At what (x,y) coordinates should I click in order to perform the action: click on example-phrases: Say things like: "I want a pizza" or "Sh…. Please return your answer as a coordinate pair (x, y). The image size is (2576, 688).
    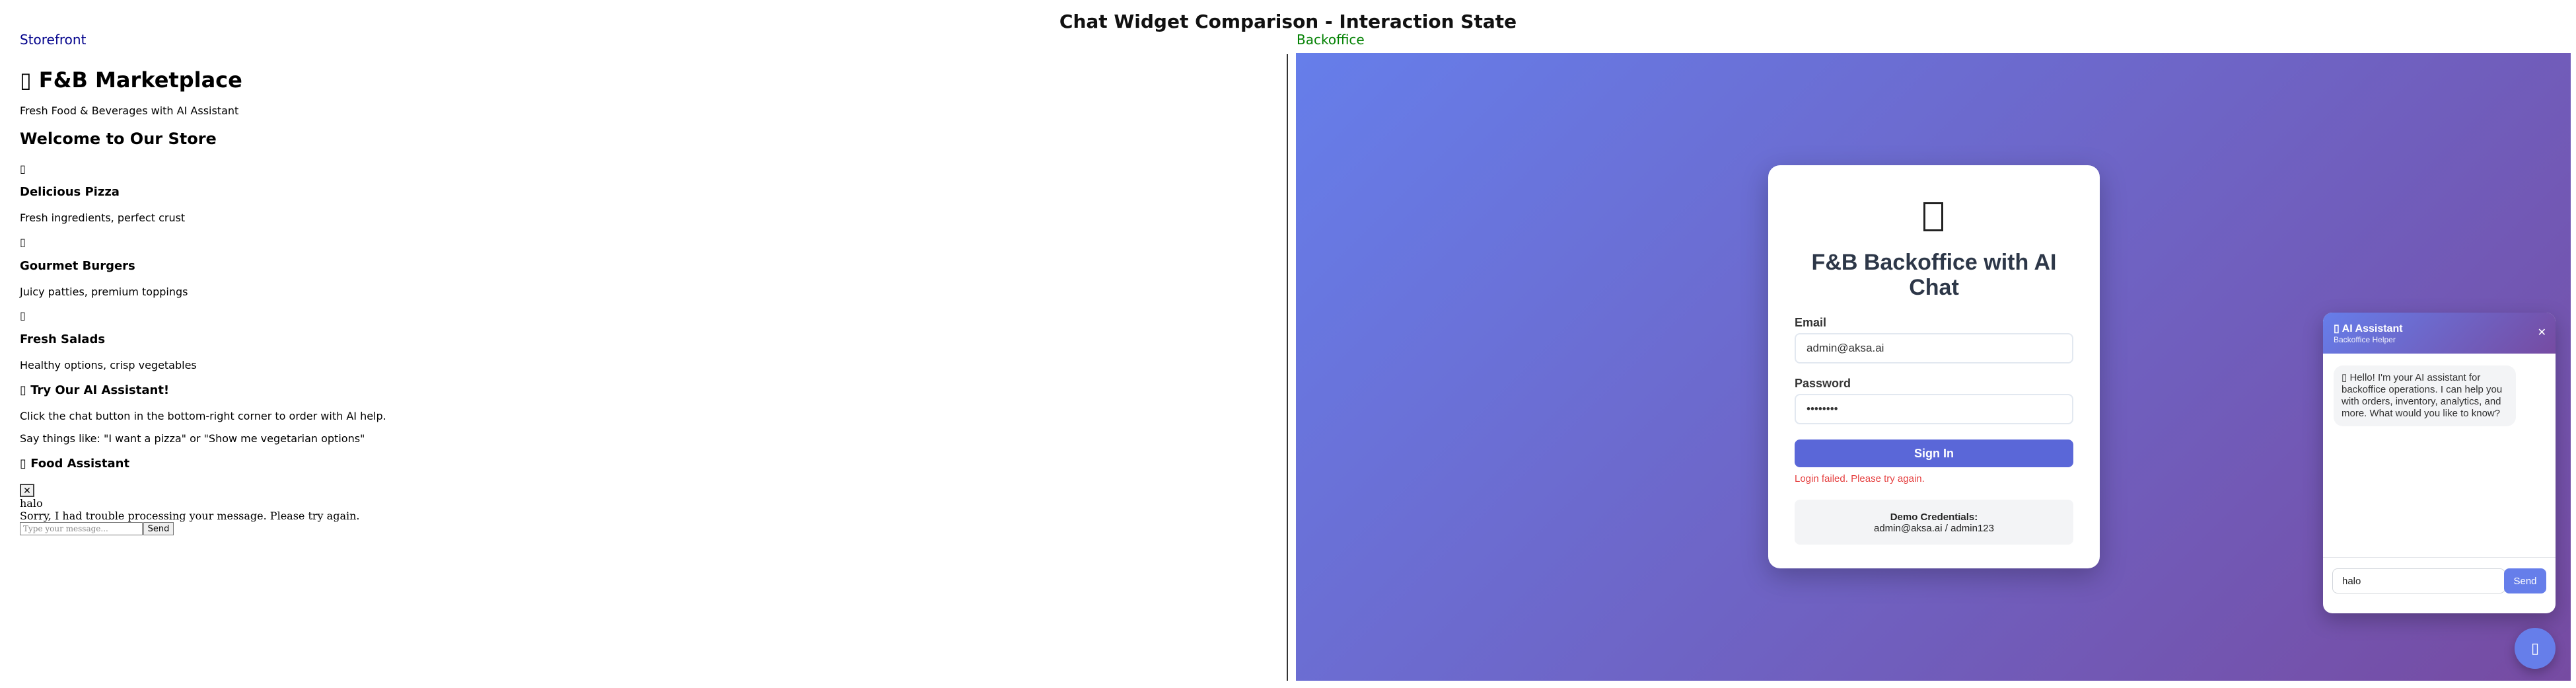
    Looking at the image, I should click on (193, 438).